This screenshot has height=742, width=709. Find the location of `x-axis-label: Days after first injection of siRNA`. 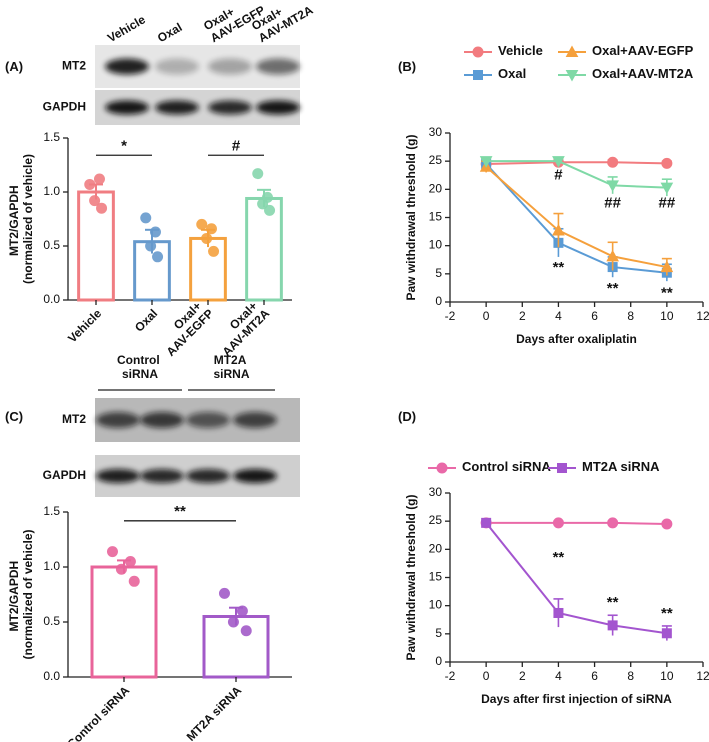

x-axis-label: Days after first injection of siRNA is located at coordinates (576, 699).